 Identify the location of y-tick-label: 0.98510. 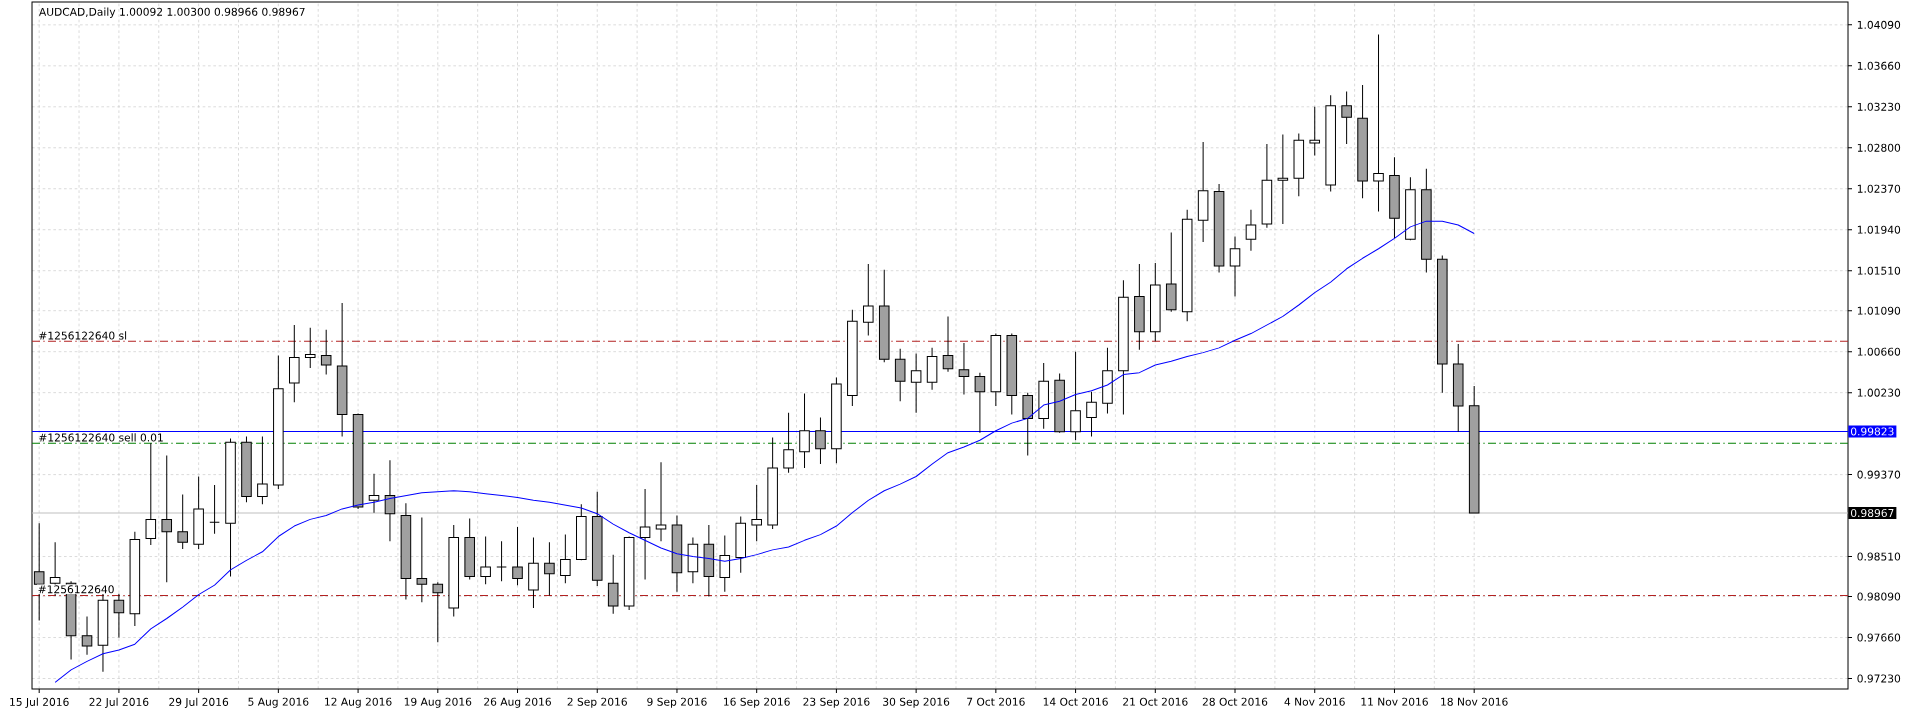
(1879, 556).